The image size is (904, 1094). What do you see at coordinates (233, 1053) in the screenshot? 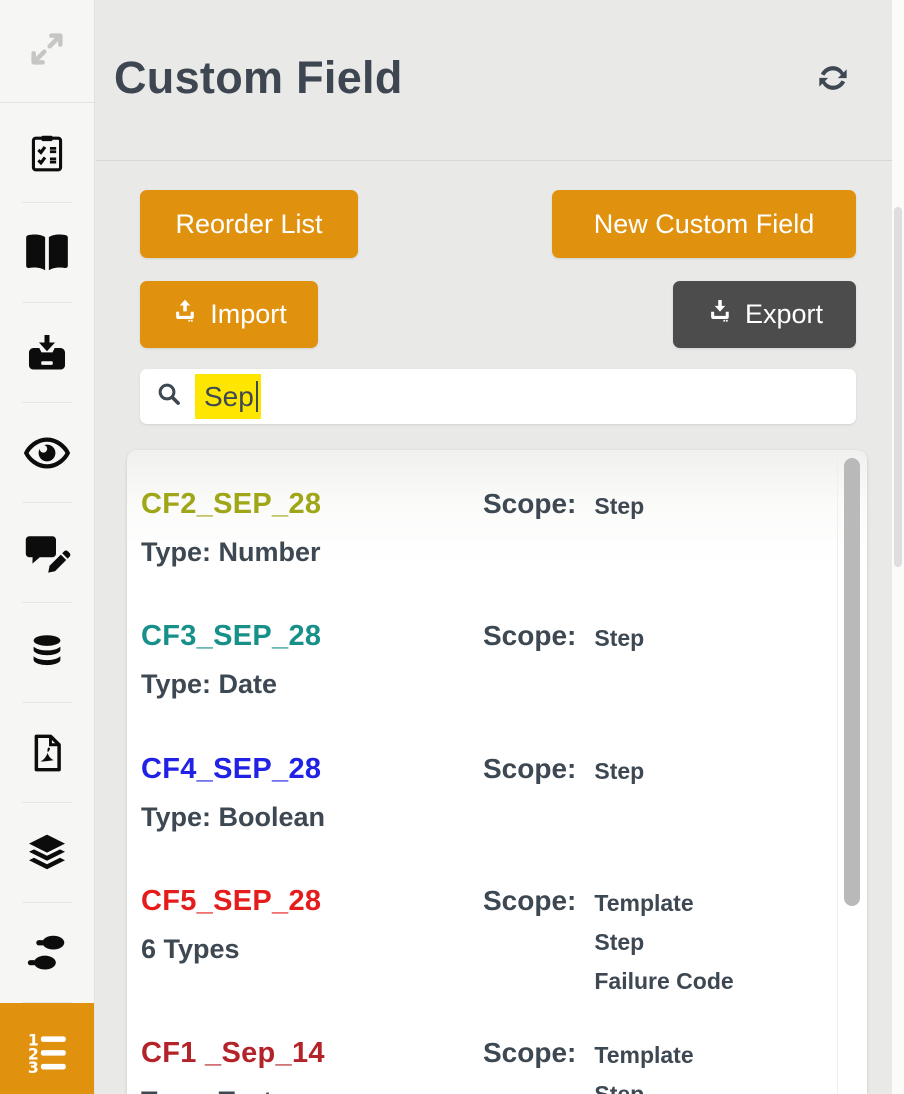
I see `custom-field-name: CF1 _Sep_14` at bounding box center [233, 1053].